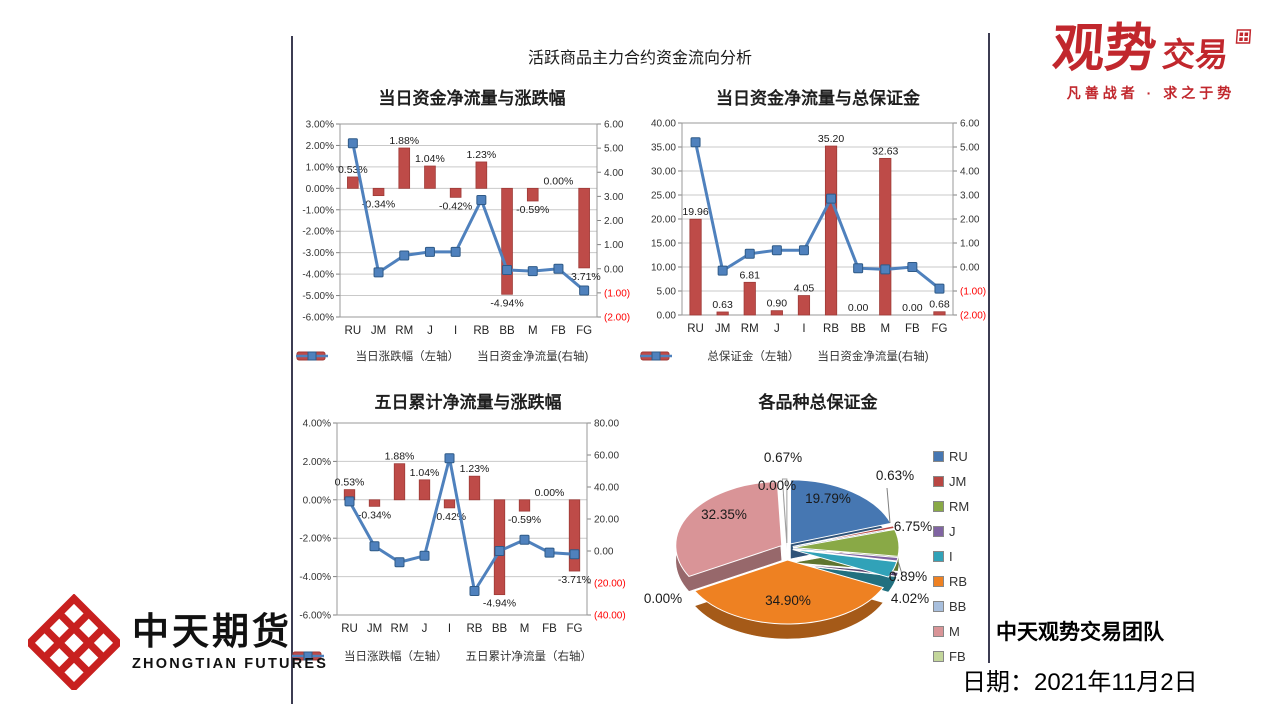  What do you see at coordinates (784, 511) in the screenshot?
I see `pie-slice-FG` at bounding box center [784, 511].